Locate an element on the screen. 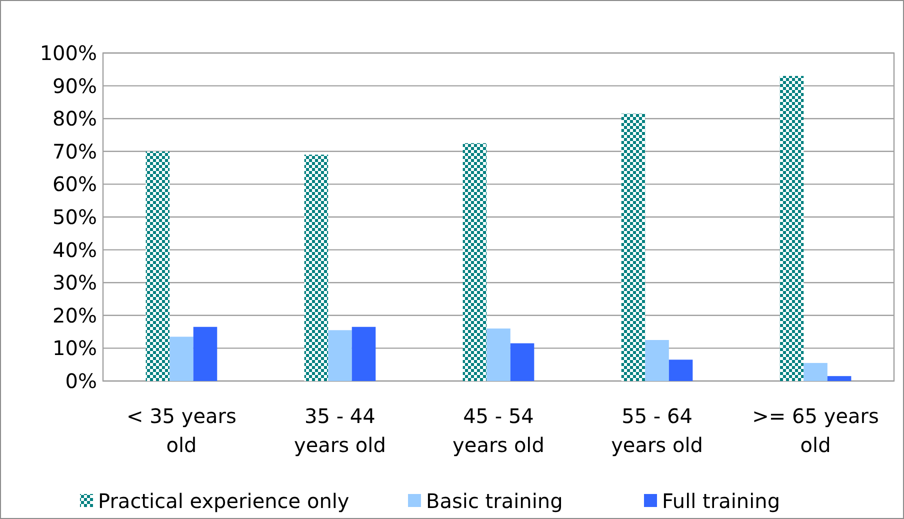 Image resolution: width=904 pixels, height=519 pixels. y-tick-label: 40% is located at coordinates (74, 250).